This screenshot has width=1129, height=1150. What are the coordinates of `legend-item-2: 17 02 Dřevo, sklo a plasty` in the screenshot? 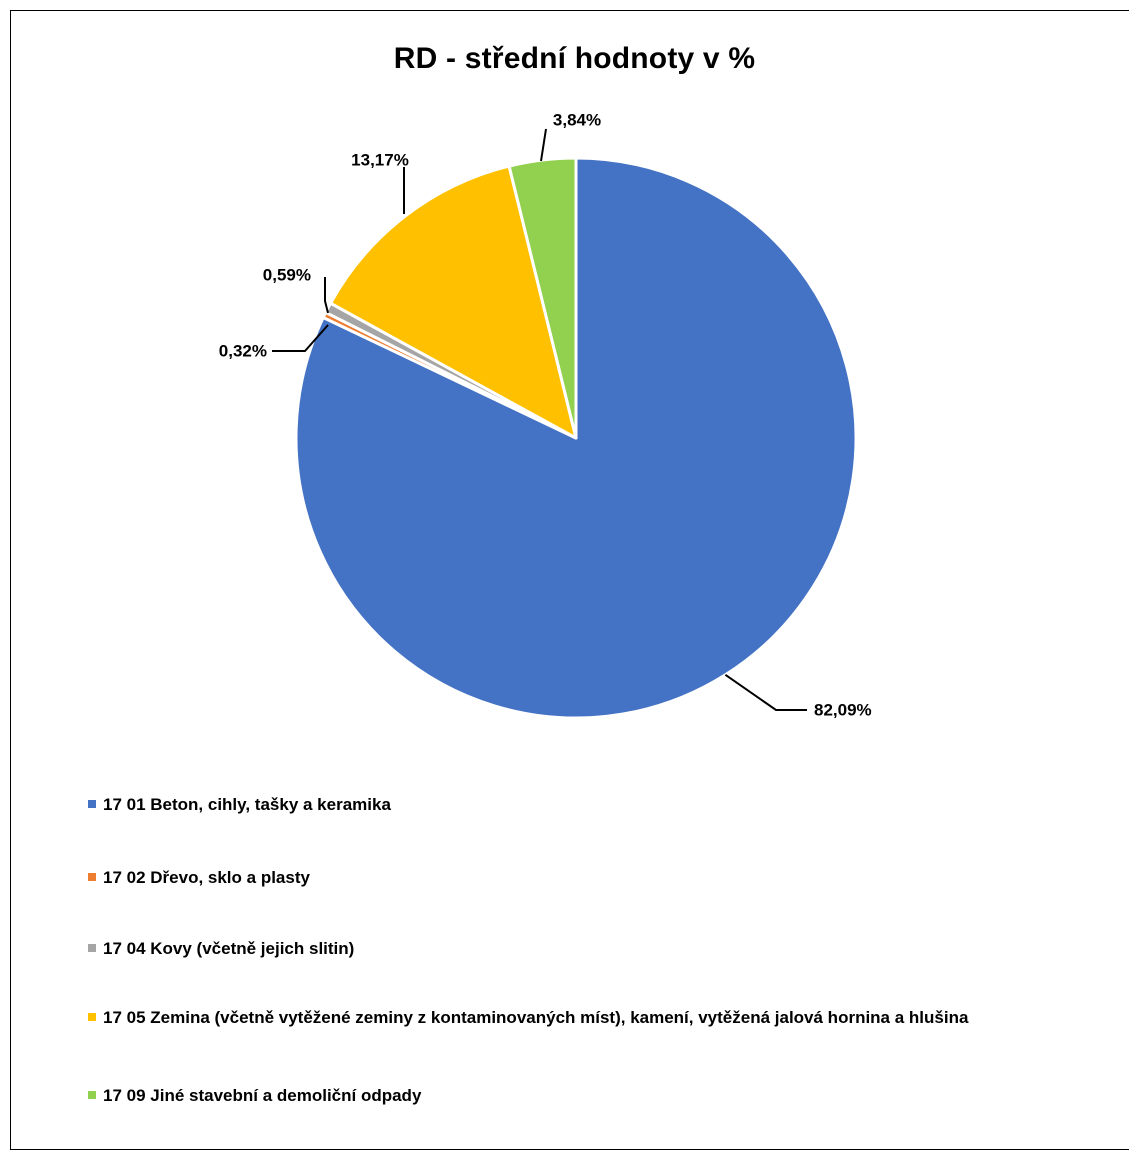 It's located at (588, 877).